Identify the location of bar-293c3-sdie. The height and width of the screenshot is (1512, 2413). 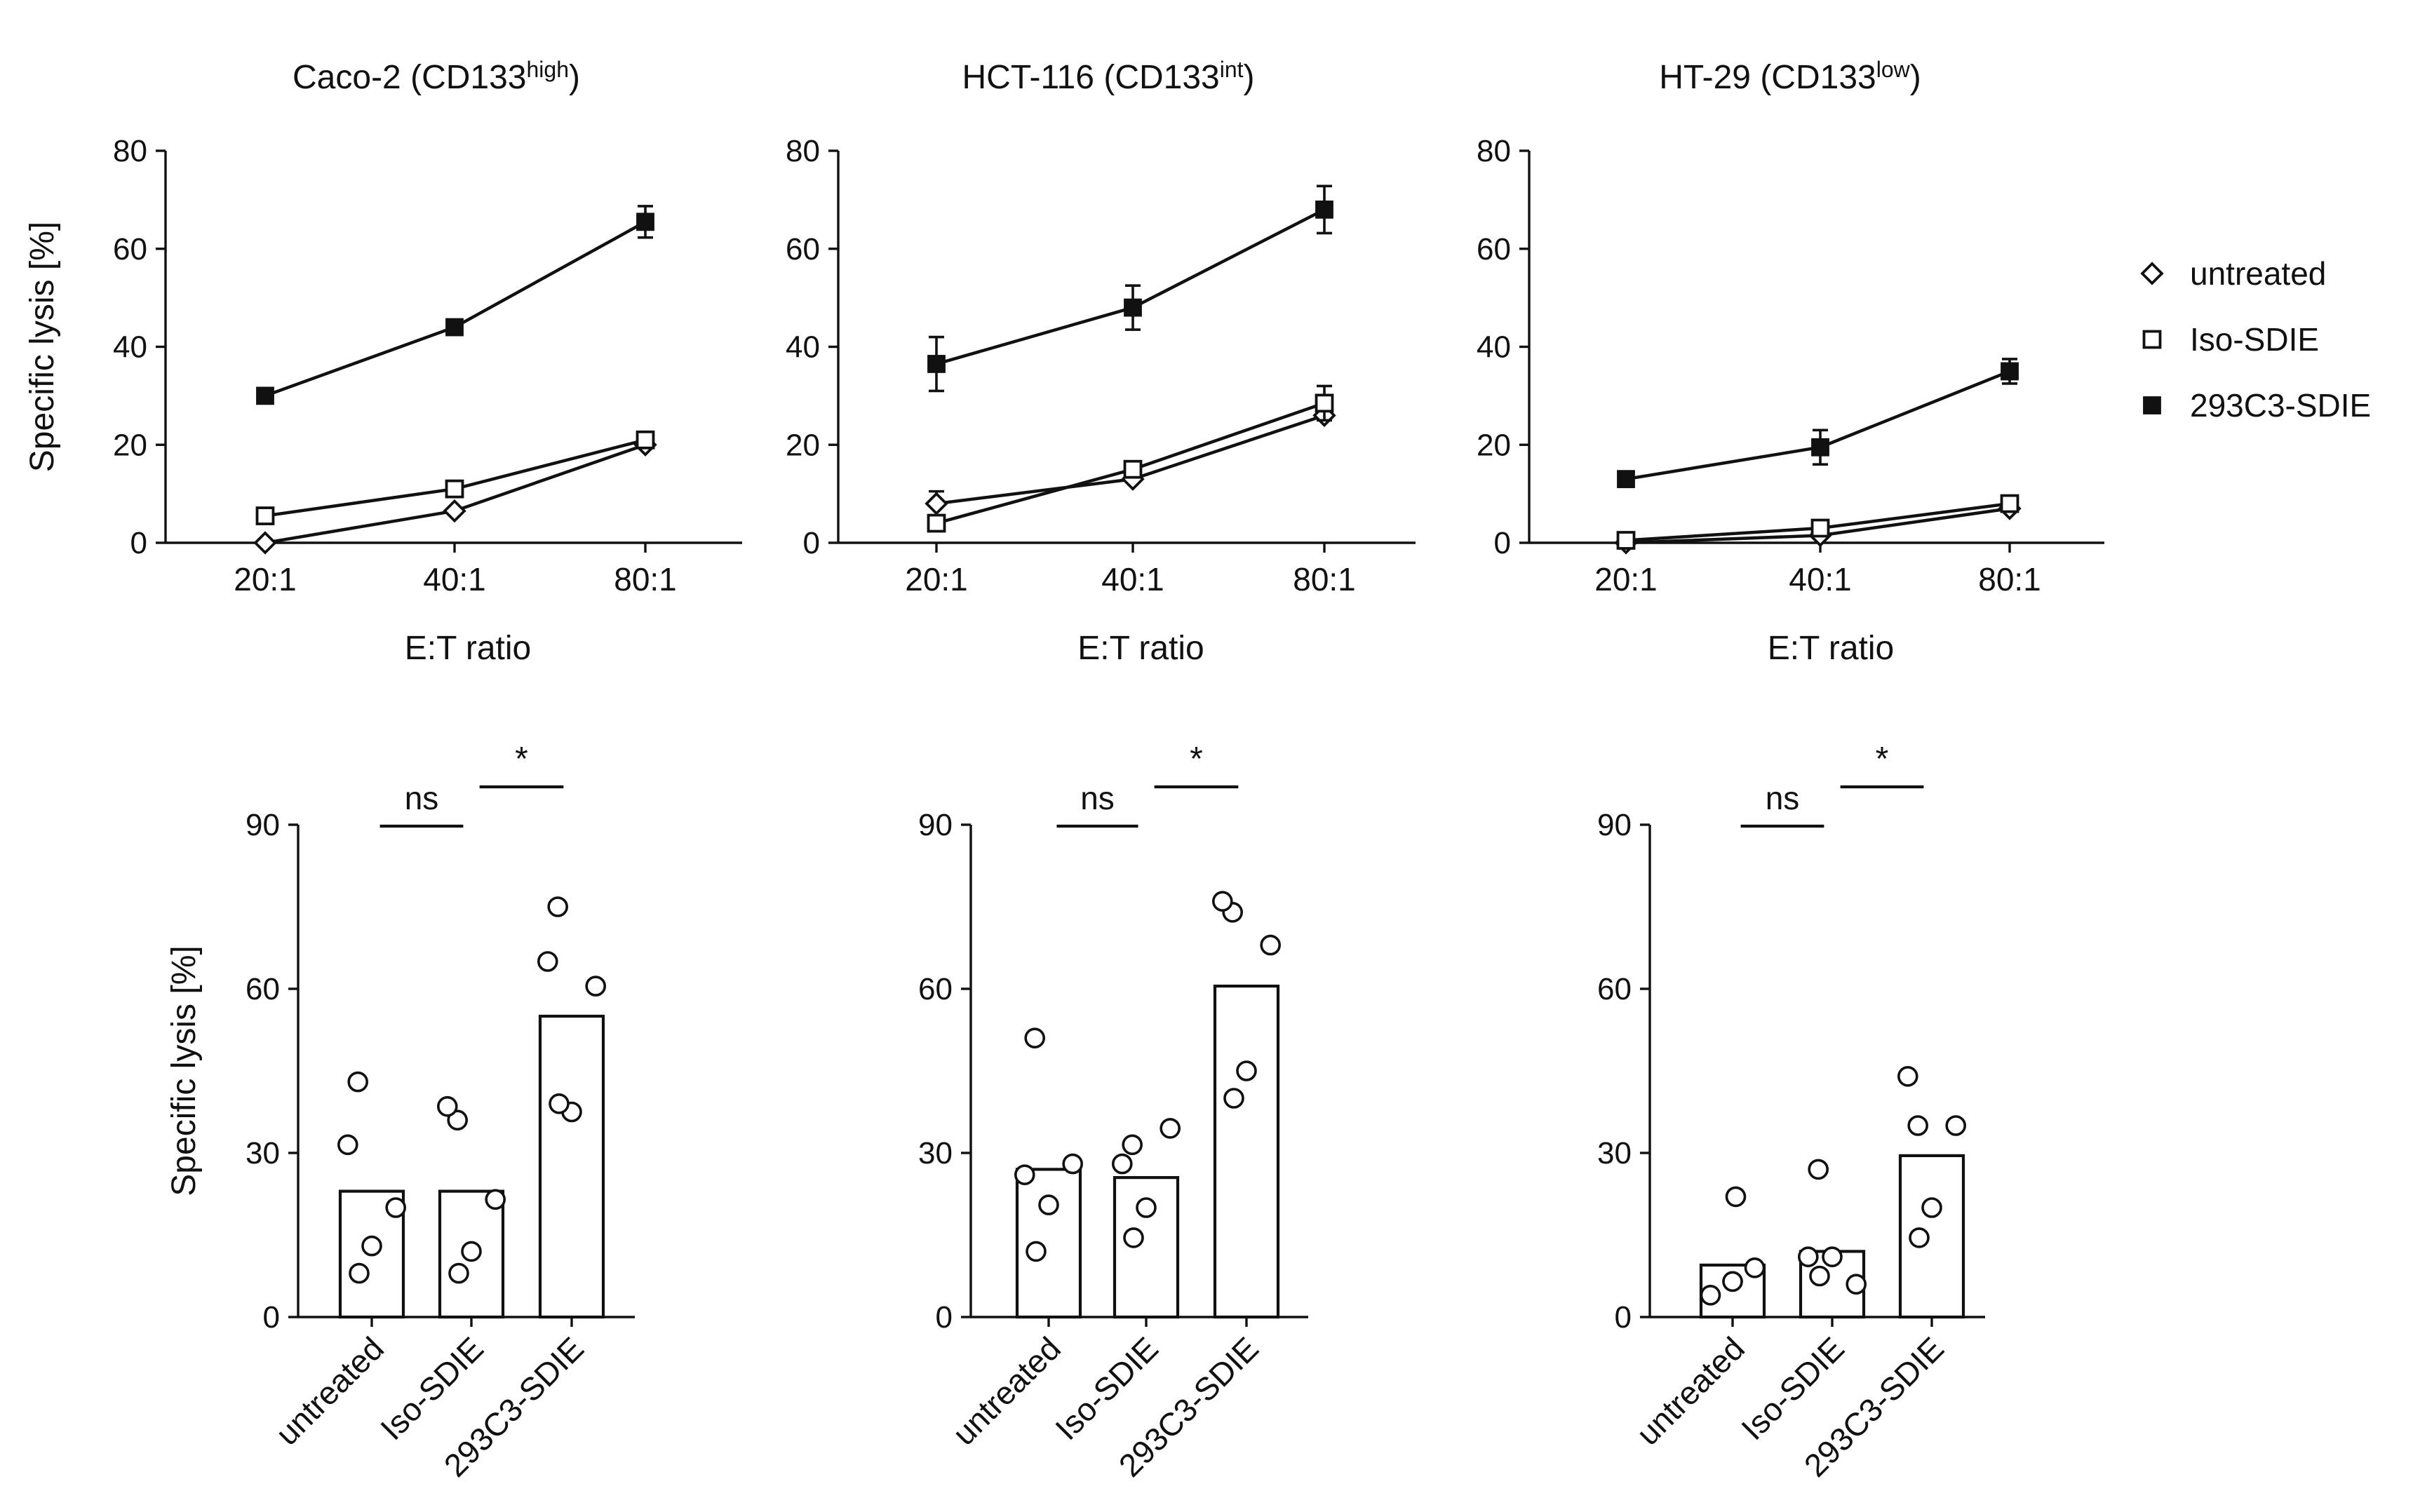
(1246, 1151).